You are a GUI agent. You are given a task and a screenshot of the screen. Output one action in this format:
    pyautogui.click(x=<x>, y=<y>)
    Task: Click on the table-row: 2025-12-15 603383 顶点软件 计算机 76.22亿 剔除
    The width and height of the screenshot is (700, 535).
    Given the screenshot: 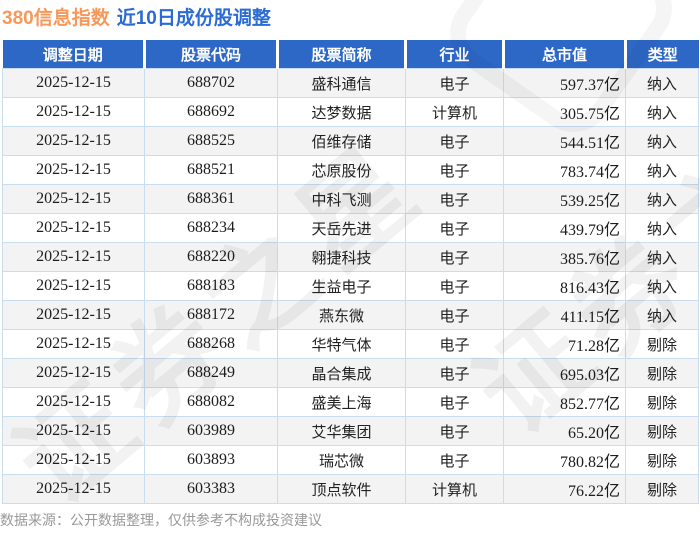 What is the action you would take?
    pyautogui.click(x=350, y=489)
    